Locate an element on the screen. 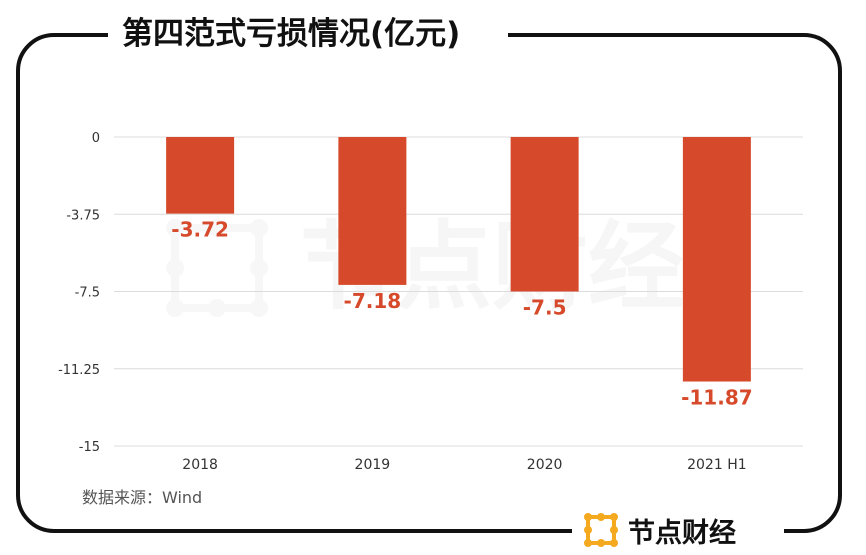  x-tick-label: 2021 H1 is located at coordinates (717, 465).